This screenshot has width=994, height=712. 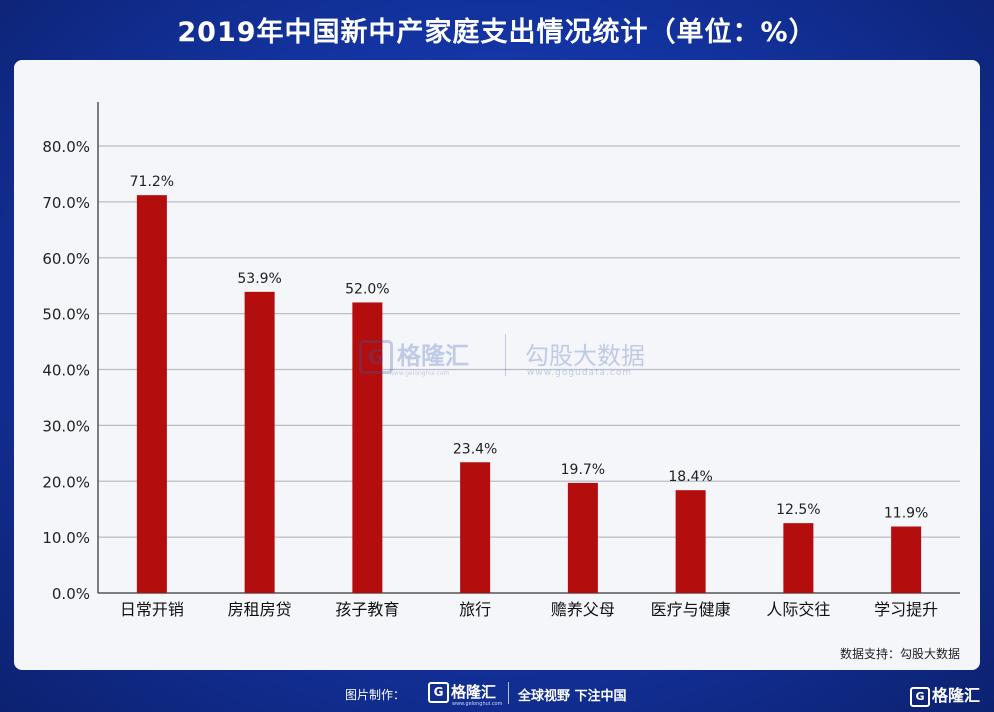 What do you see at coordinates (66, 259) in the screenshot?
I see `y-tick-label: 60.0%` at bounding box center [66, 259].